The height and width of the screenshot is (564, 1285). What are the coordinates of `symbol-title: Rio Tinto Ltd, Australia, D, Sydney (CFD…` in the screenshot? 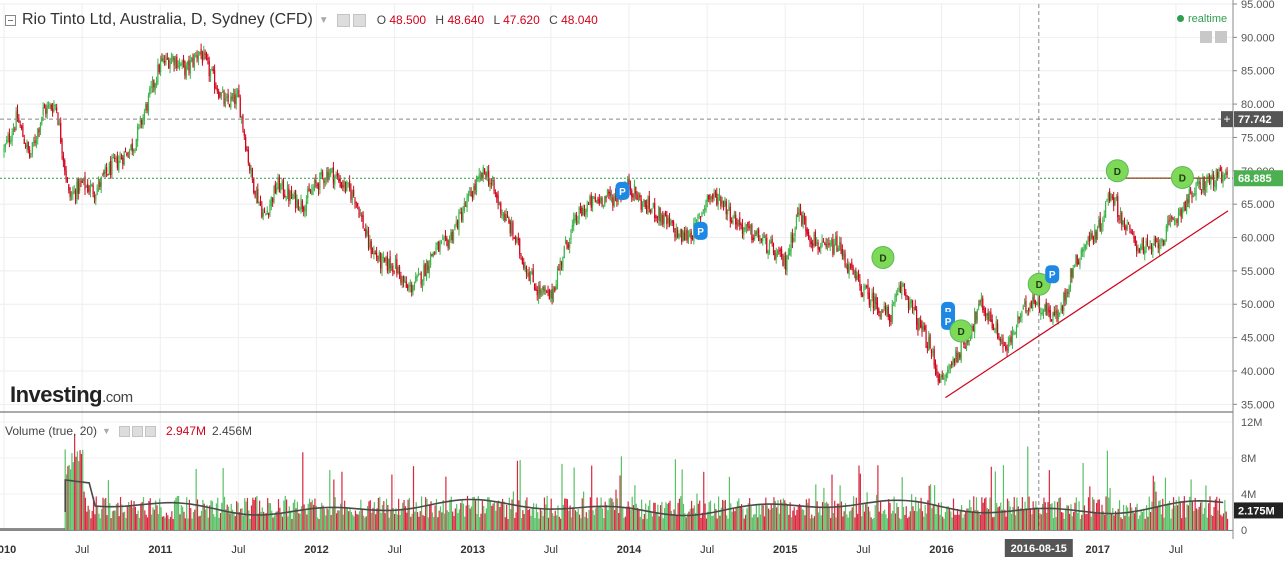 It's located at (167, 19).